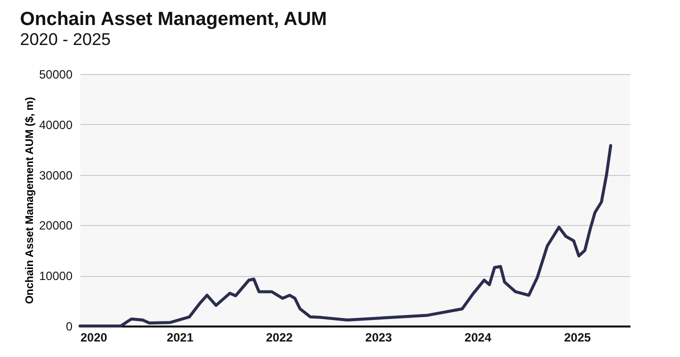 The height and width of the screenshot is (357, 680). I want to click on y-axis-title: Onchain Asset Management AUM ($, m), so click(30, 200).